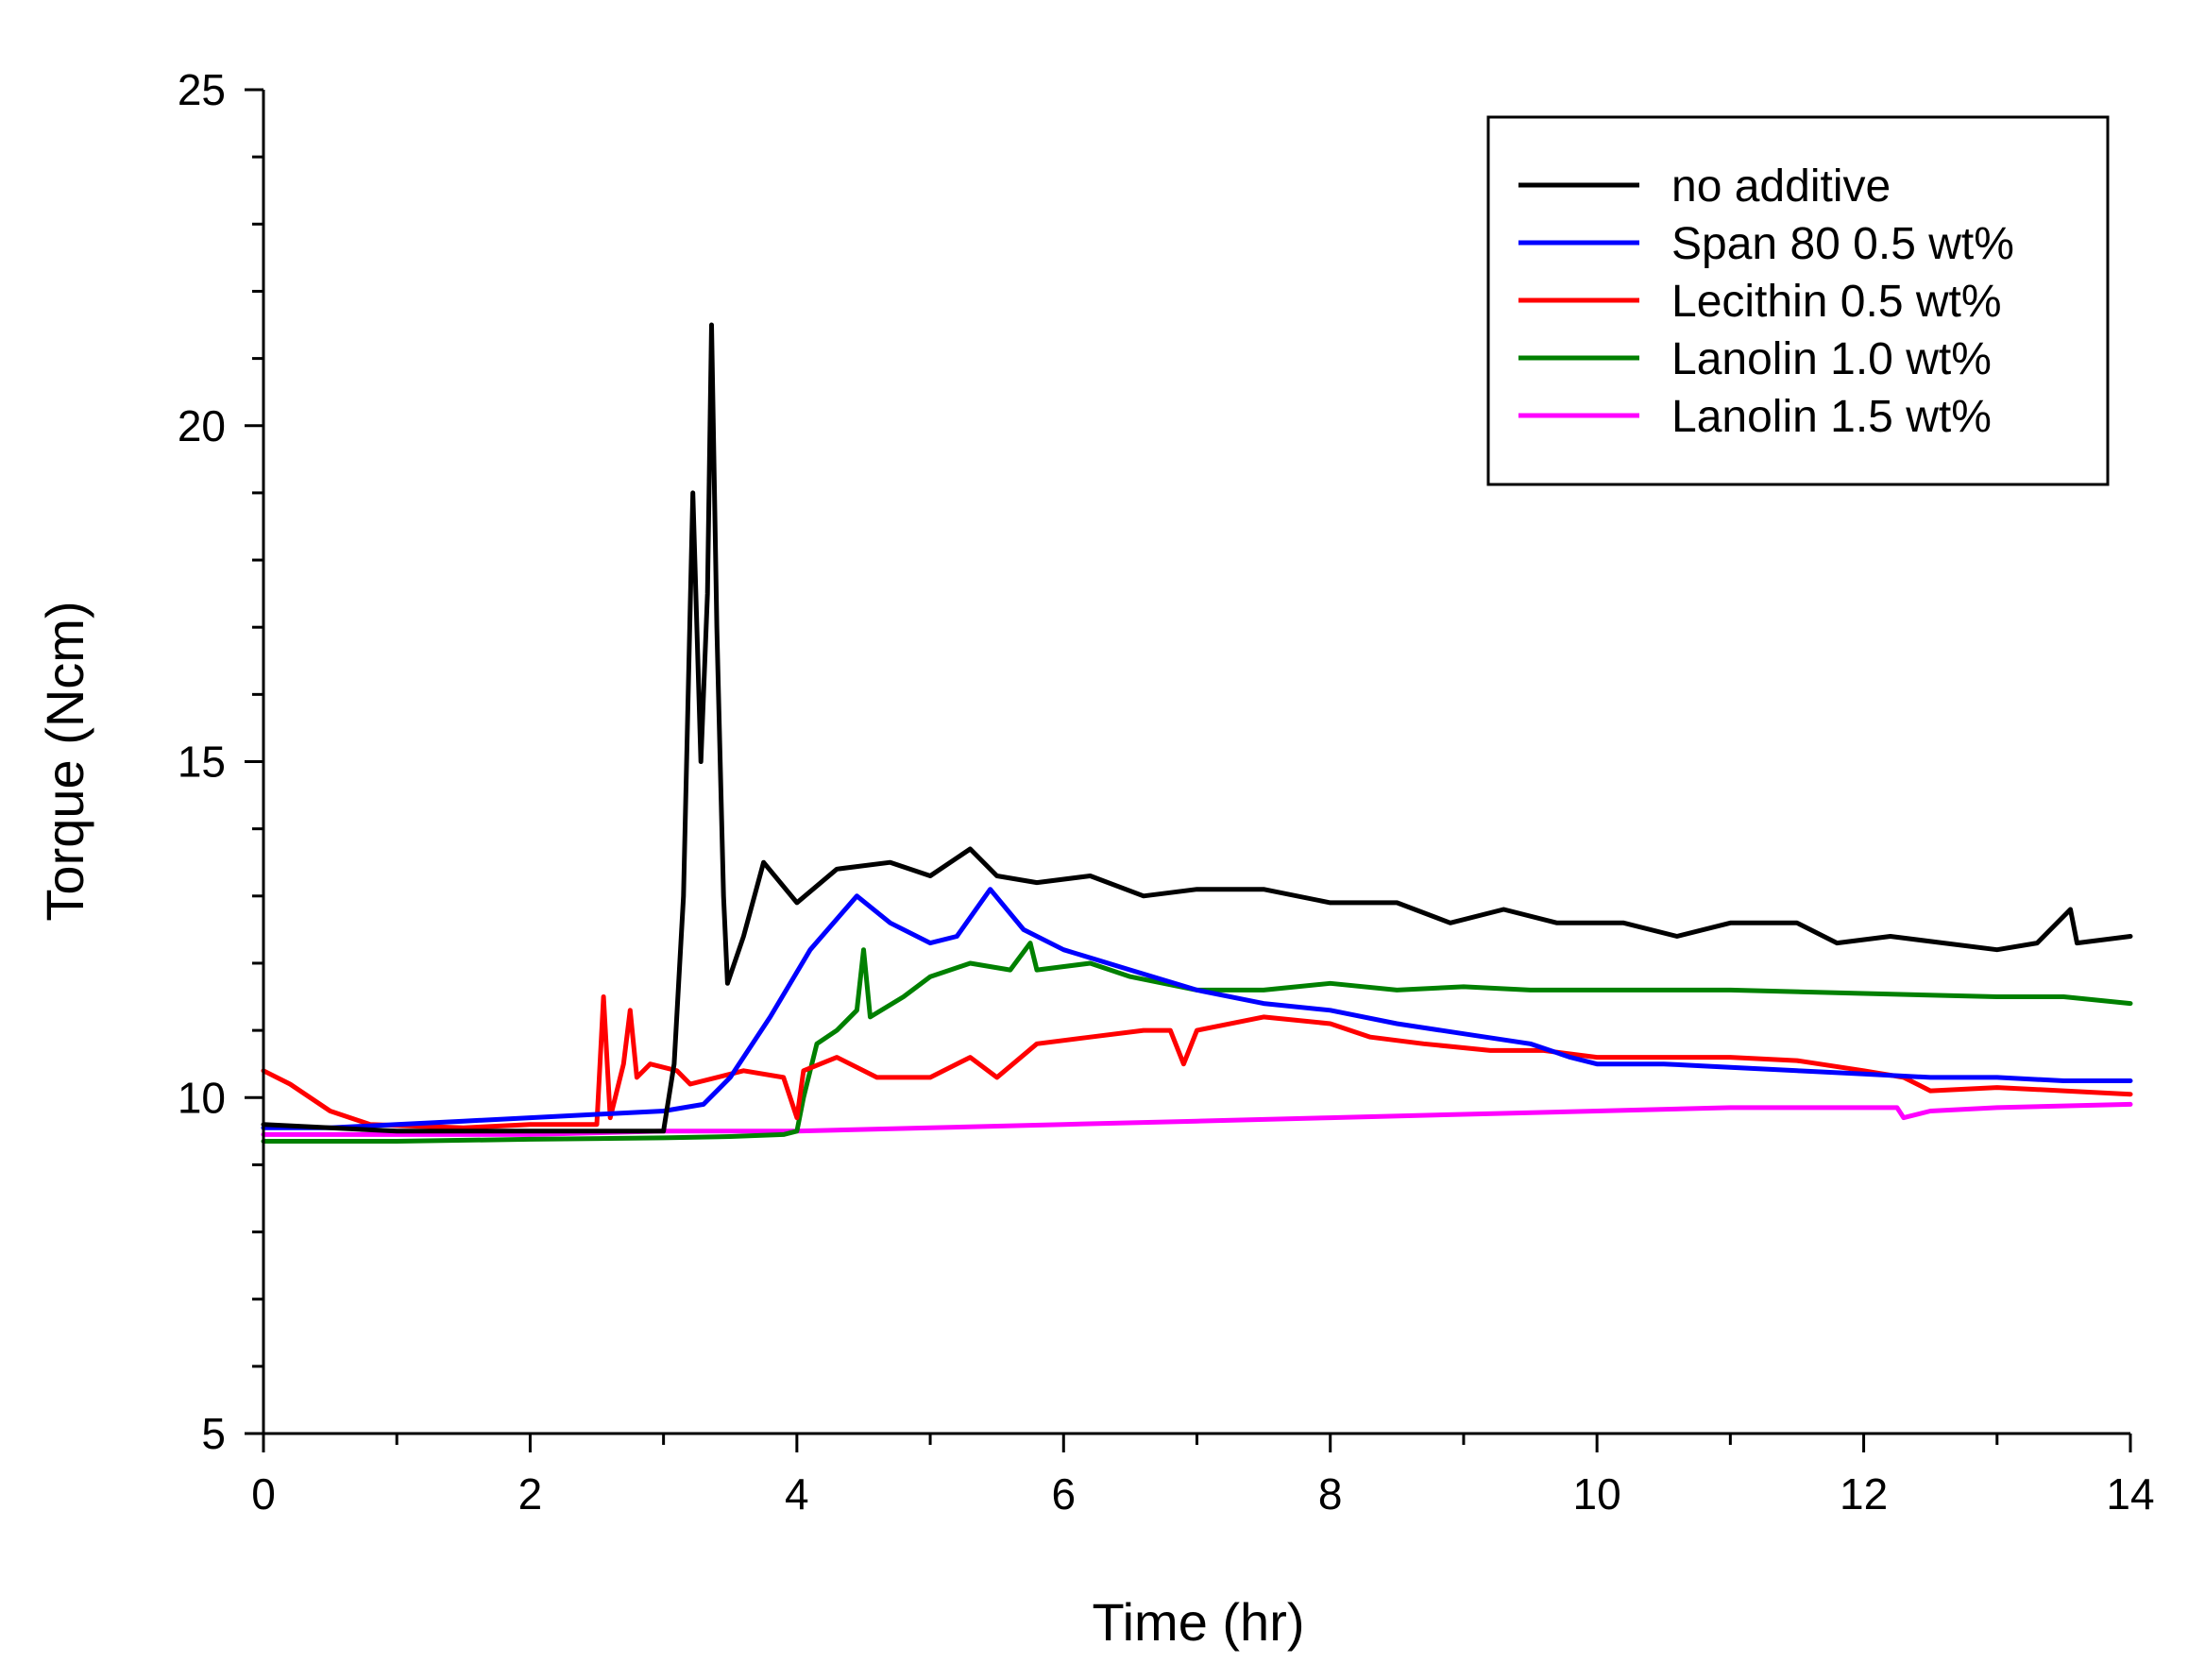 The width and height of the screenshot is (2205, 1680). What do you see at coordinates (1198, 1622) in the screenshot?
I see `x-axis-title: Time (hr)` at bounding box center [1198, 1622].